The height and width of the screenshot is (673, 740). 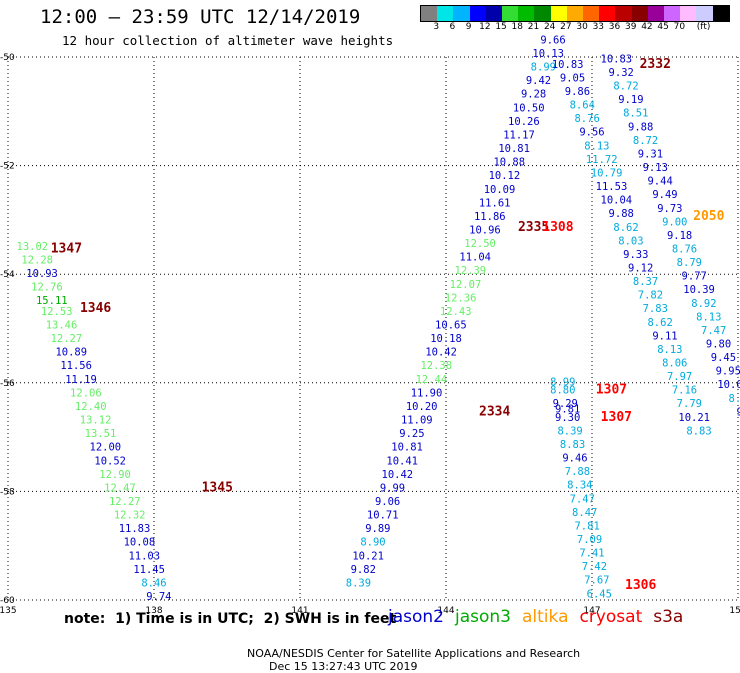 What do you see at coordinates (674, 364) in the screenshot?
I see `wave-height-value: 8.06` at bounding box center [674, 364].